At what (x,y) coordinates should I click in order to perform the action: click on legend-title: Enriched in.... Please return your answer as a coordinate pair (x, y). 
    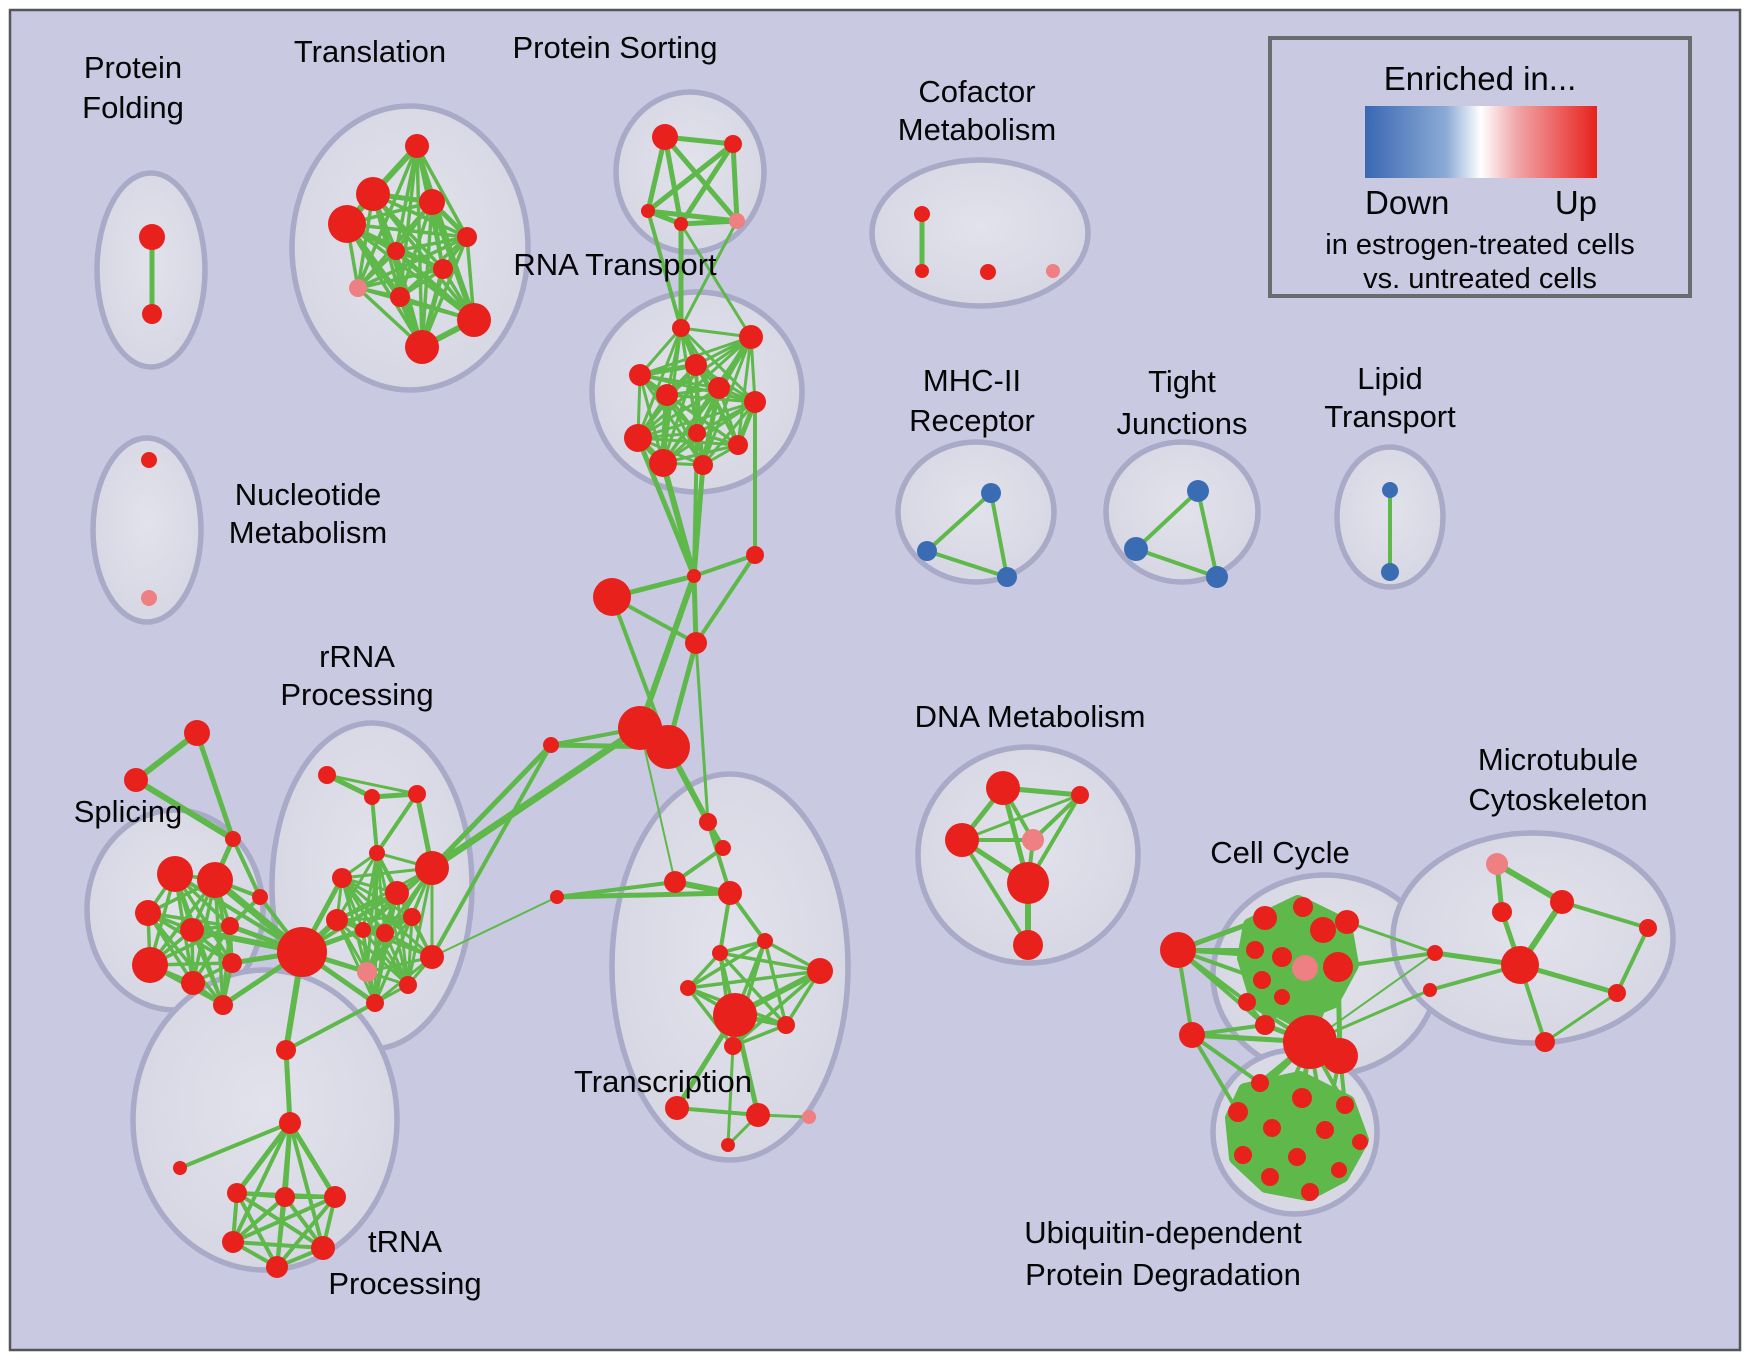
    Looking at the image, I should click on (1480, 78).